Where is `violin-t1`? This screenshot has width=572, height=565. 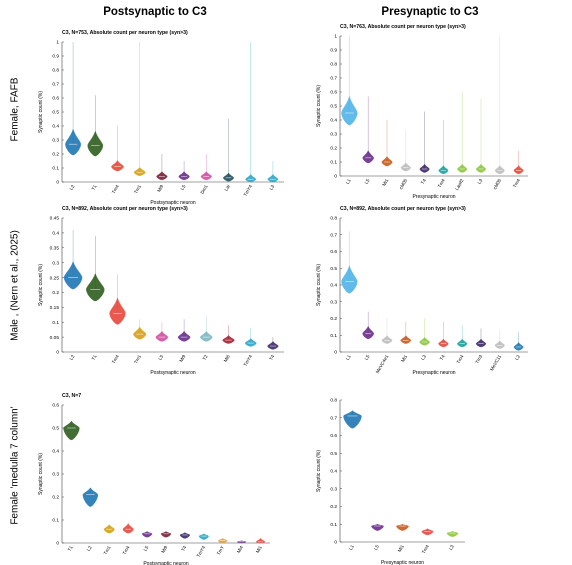
violin-t1 is located at coordinates (95, 126).